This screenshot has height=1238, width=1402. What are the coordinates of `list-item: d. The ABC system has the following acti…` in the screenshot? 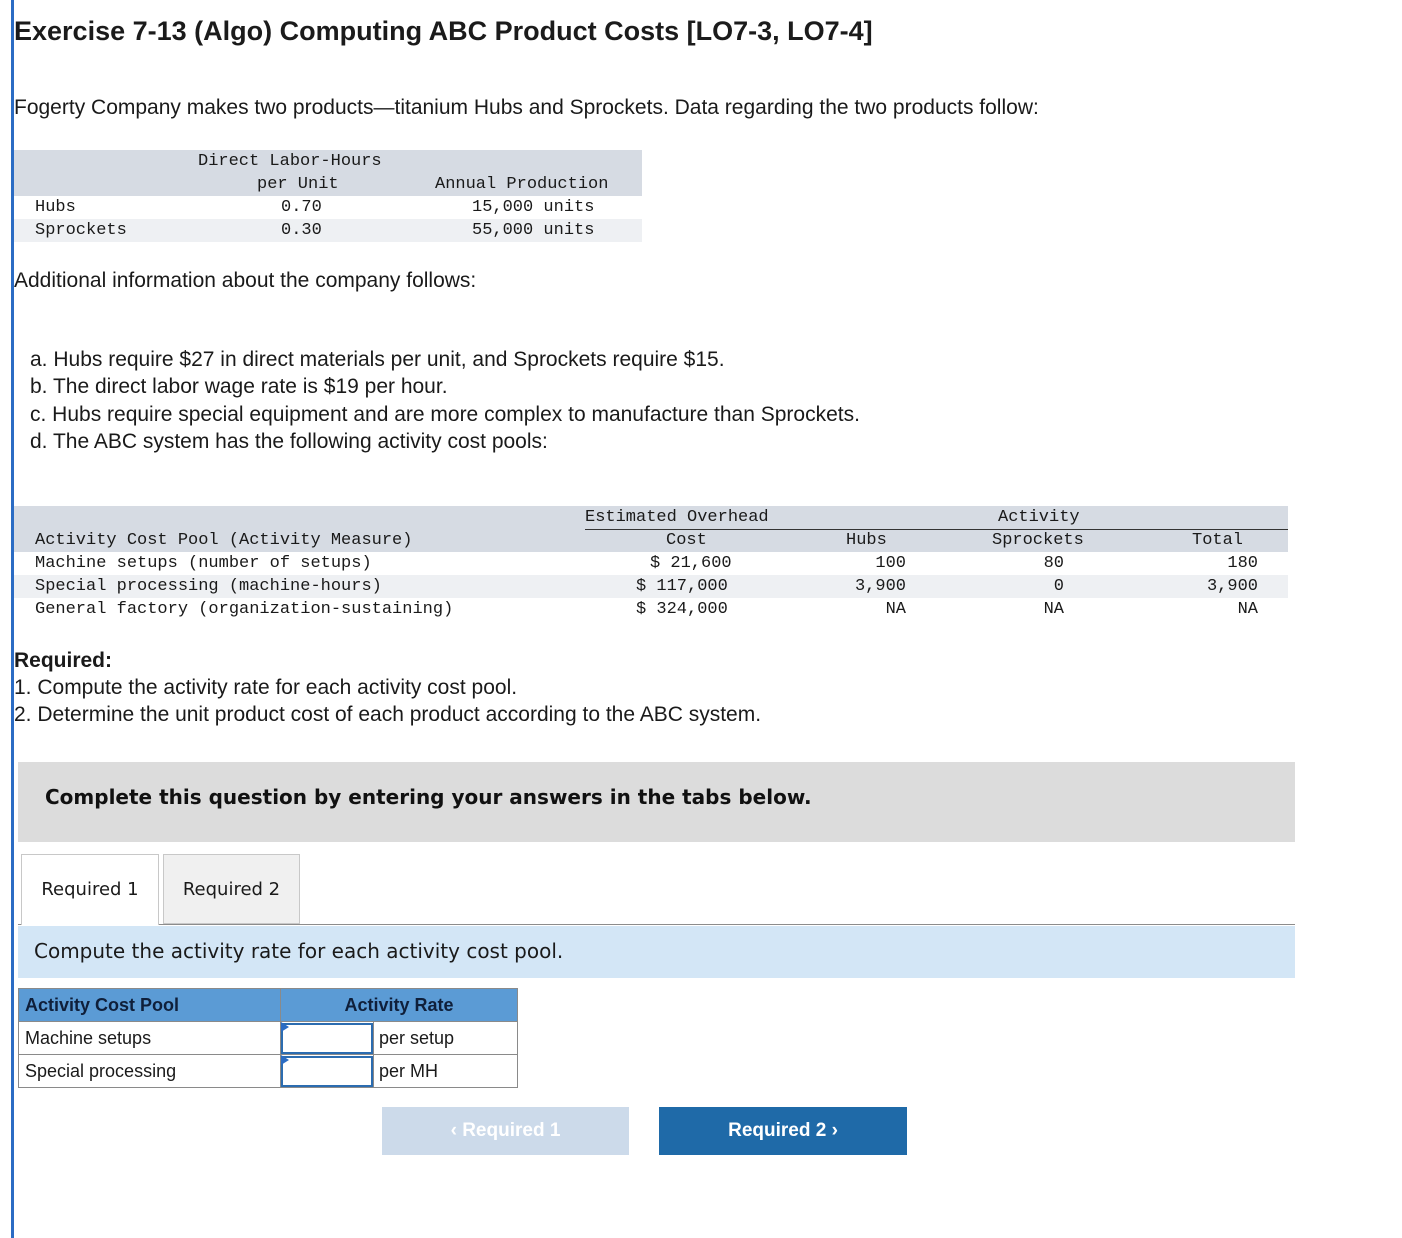 It's located at (289, 441).